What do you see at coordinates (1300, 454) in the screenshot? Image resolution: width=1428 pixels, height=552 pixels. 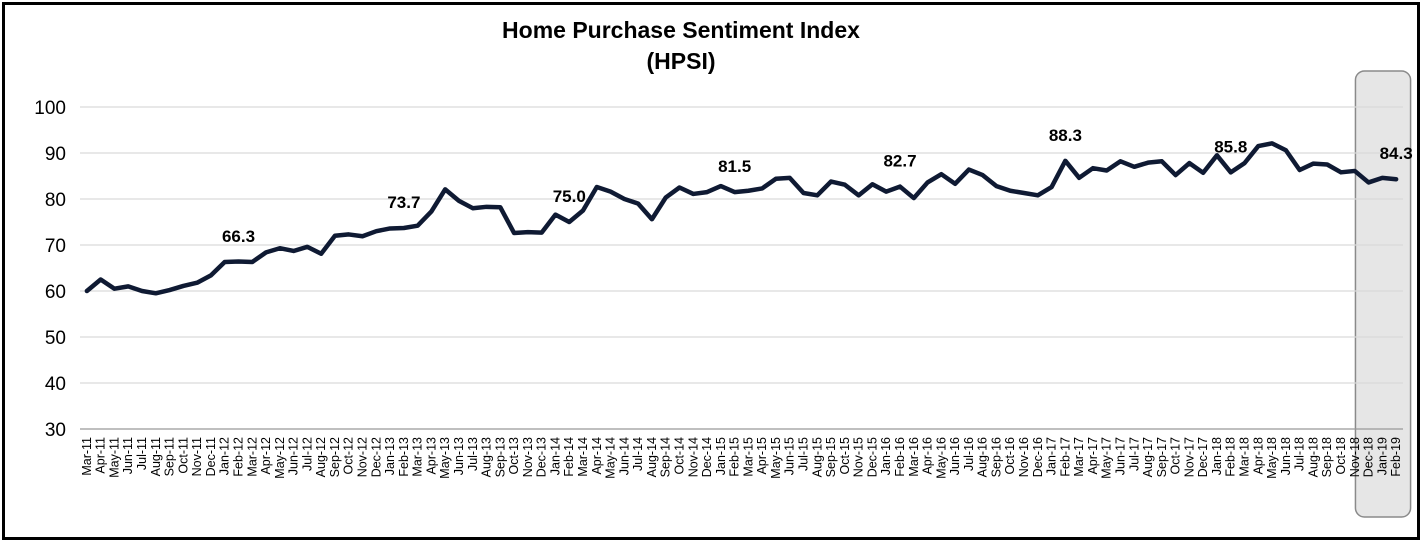 I see `x-tick-label: Jul-18` at bounding box center [1300, 454].